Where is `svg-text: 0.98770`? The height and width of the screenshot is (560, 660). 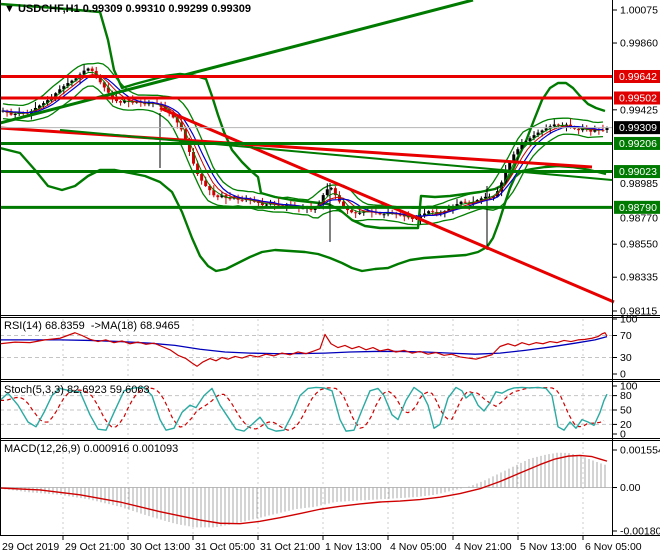 svg-text: 0.98770 is located at coordinates (639, 219).